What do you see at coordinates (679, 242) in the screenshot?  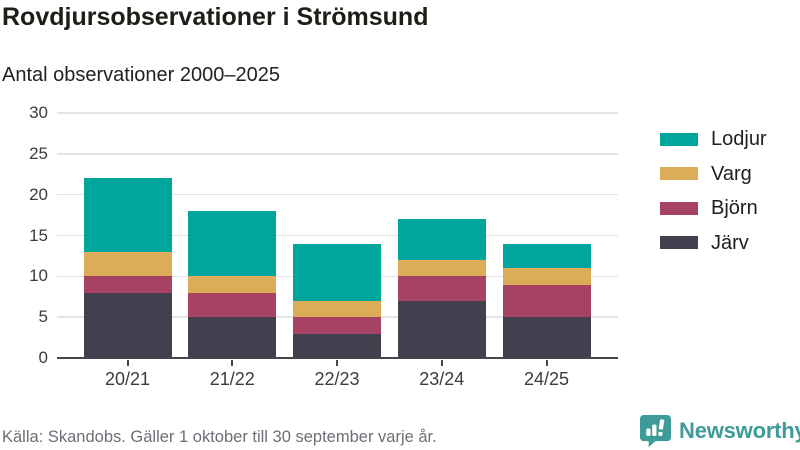 I see `legend-color-swatch-jarv` at bounding box center [679, 242].